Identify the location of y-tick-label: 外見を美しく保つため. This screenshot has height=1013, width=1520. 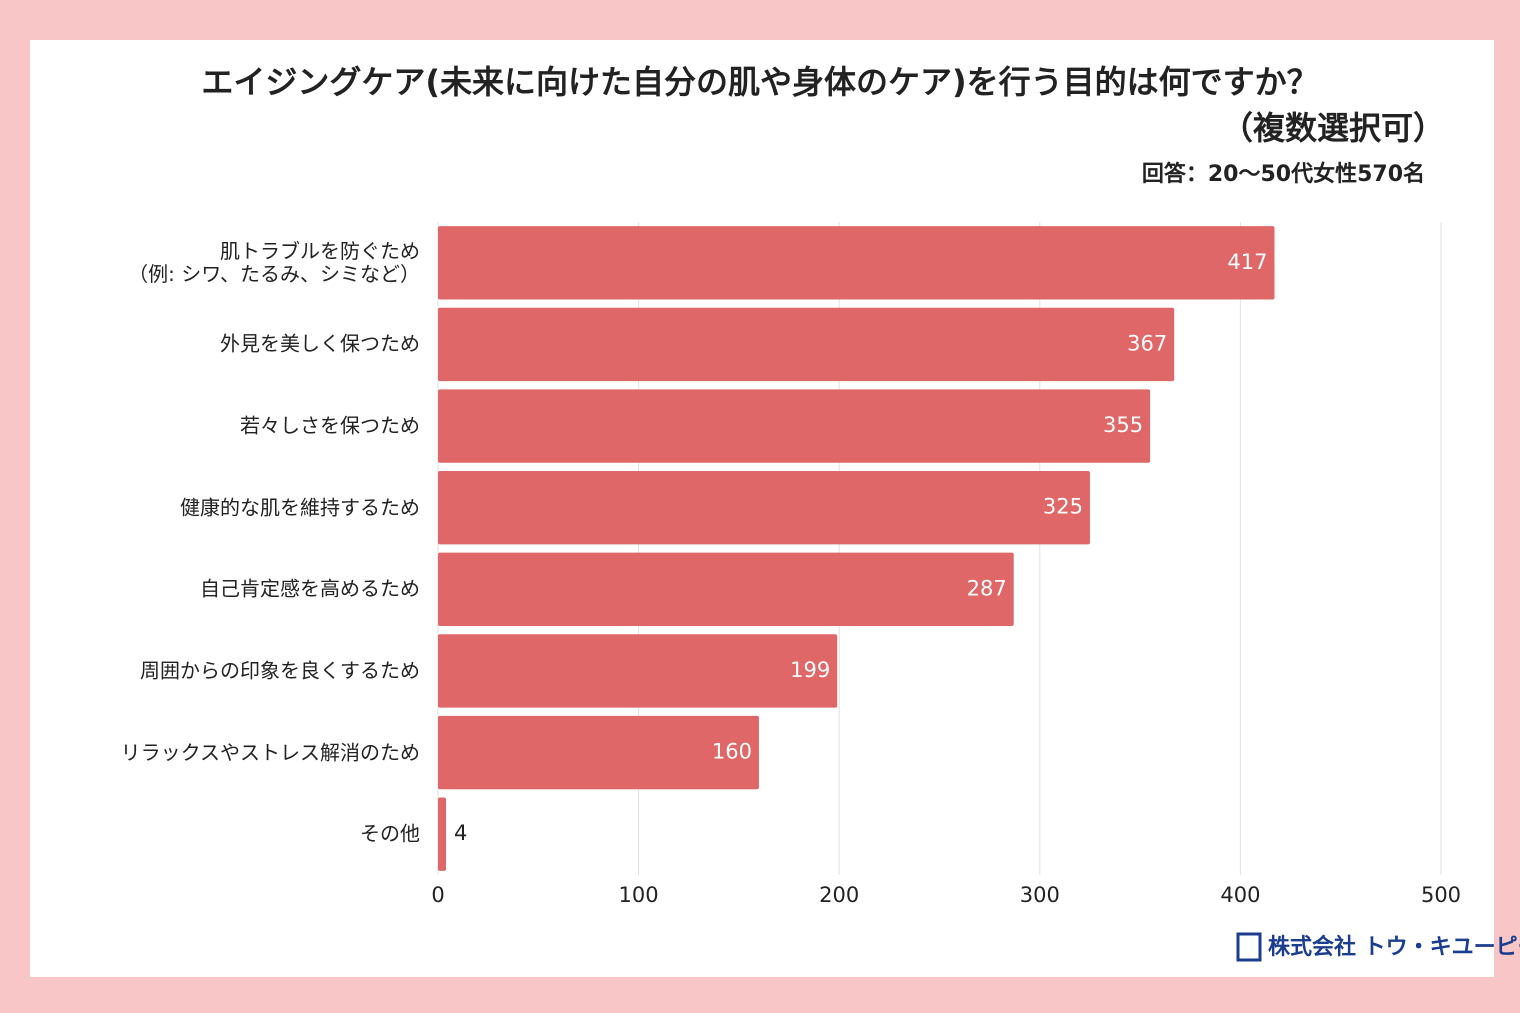
(320, 343).